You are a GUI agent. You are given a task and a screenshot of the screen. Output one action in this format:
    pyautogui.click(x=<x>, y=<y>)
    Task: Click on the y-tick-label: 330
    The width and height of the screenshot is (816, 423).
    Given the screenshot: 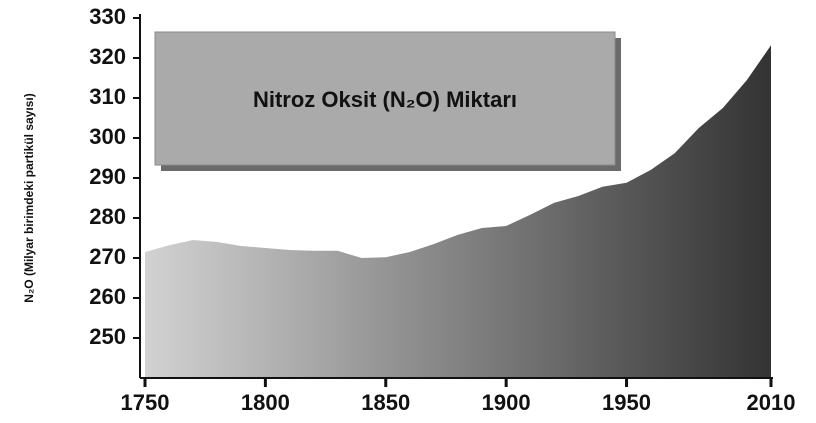 What is the action you would take?
    pyautogui.click(x=107, y=16)
    